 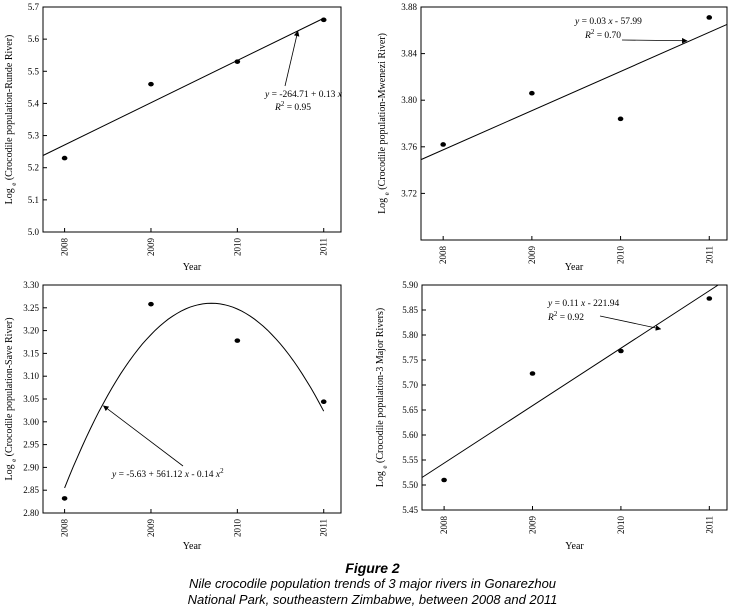 I want to click on figure-title: Figure 2, so click(x=372, y=568).